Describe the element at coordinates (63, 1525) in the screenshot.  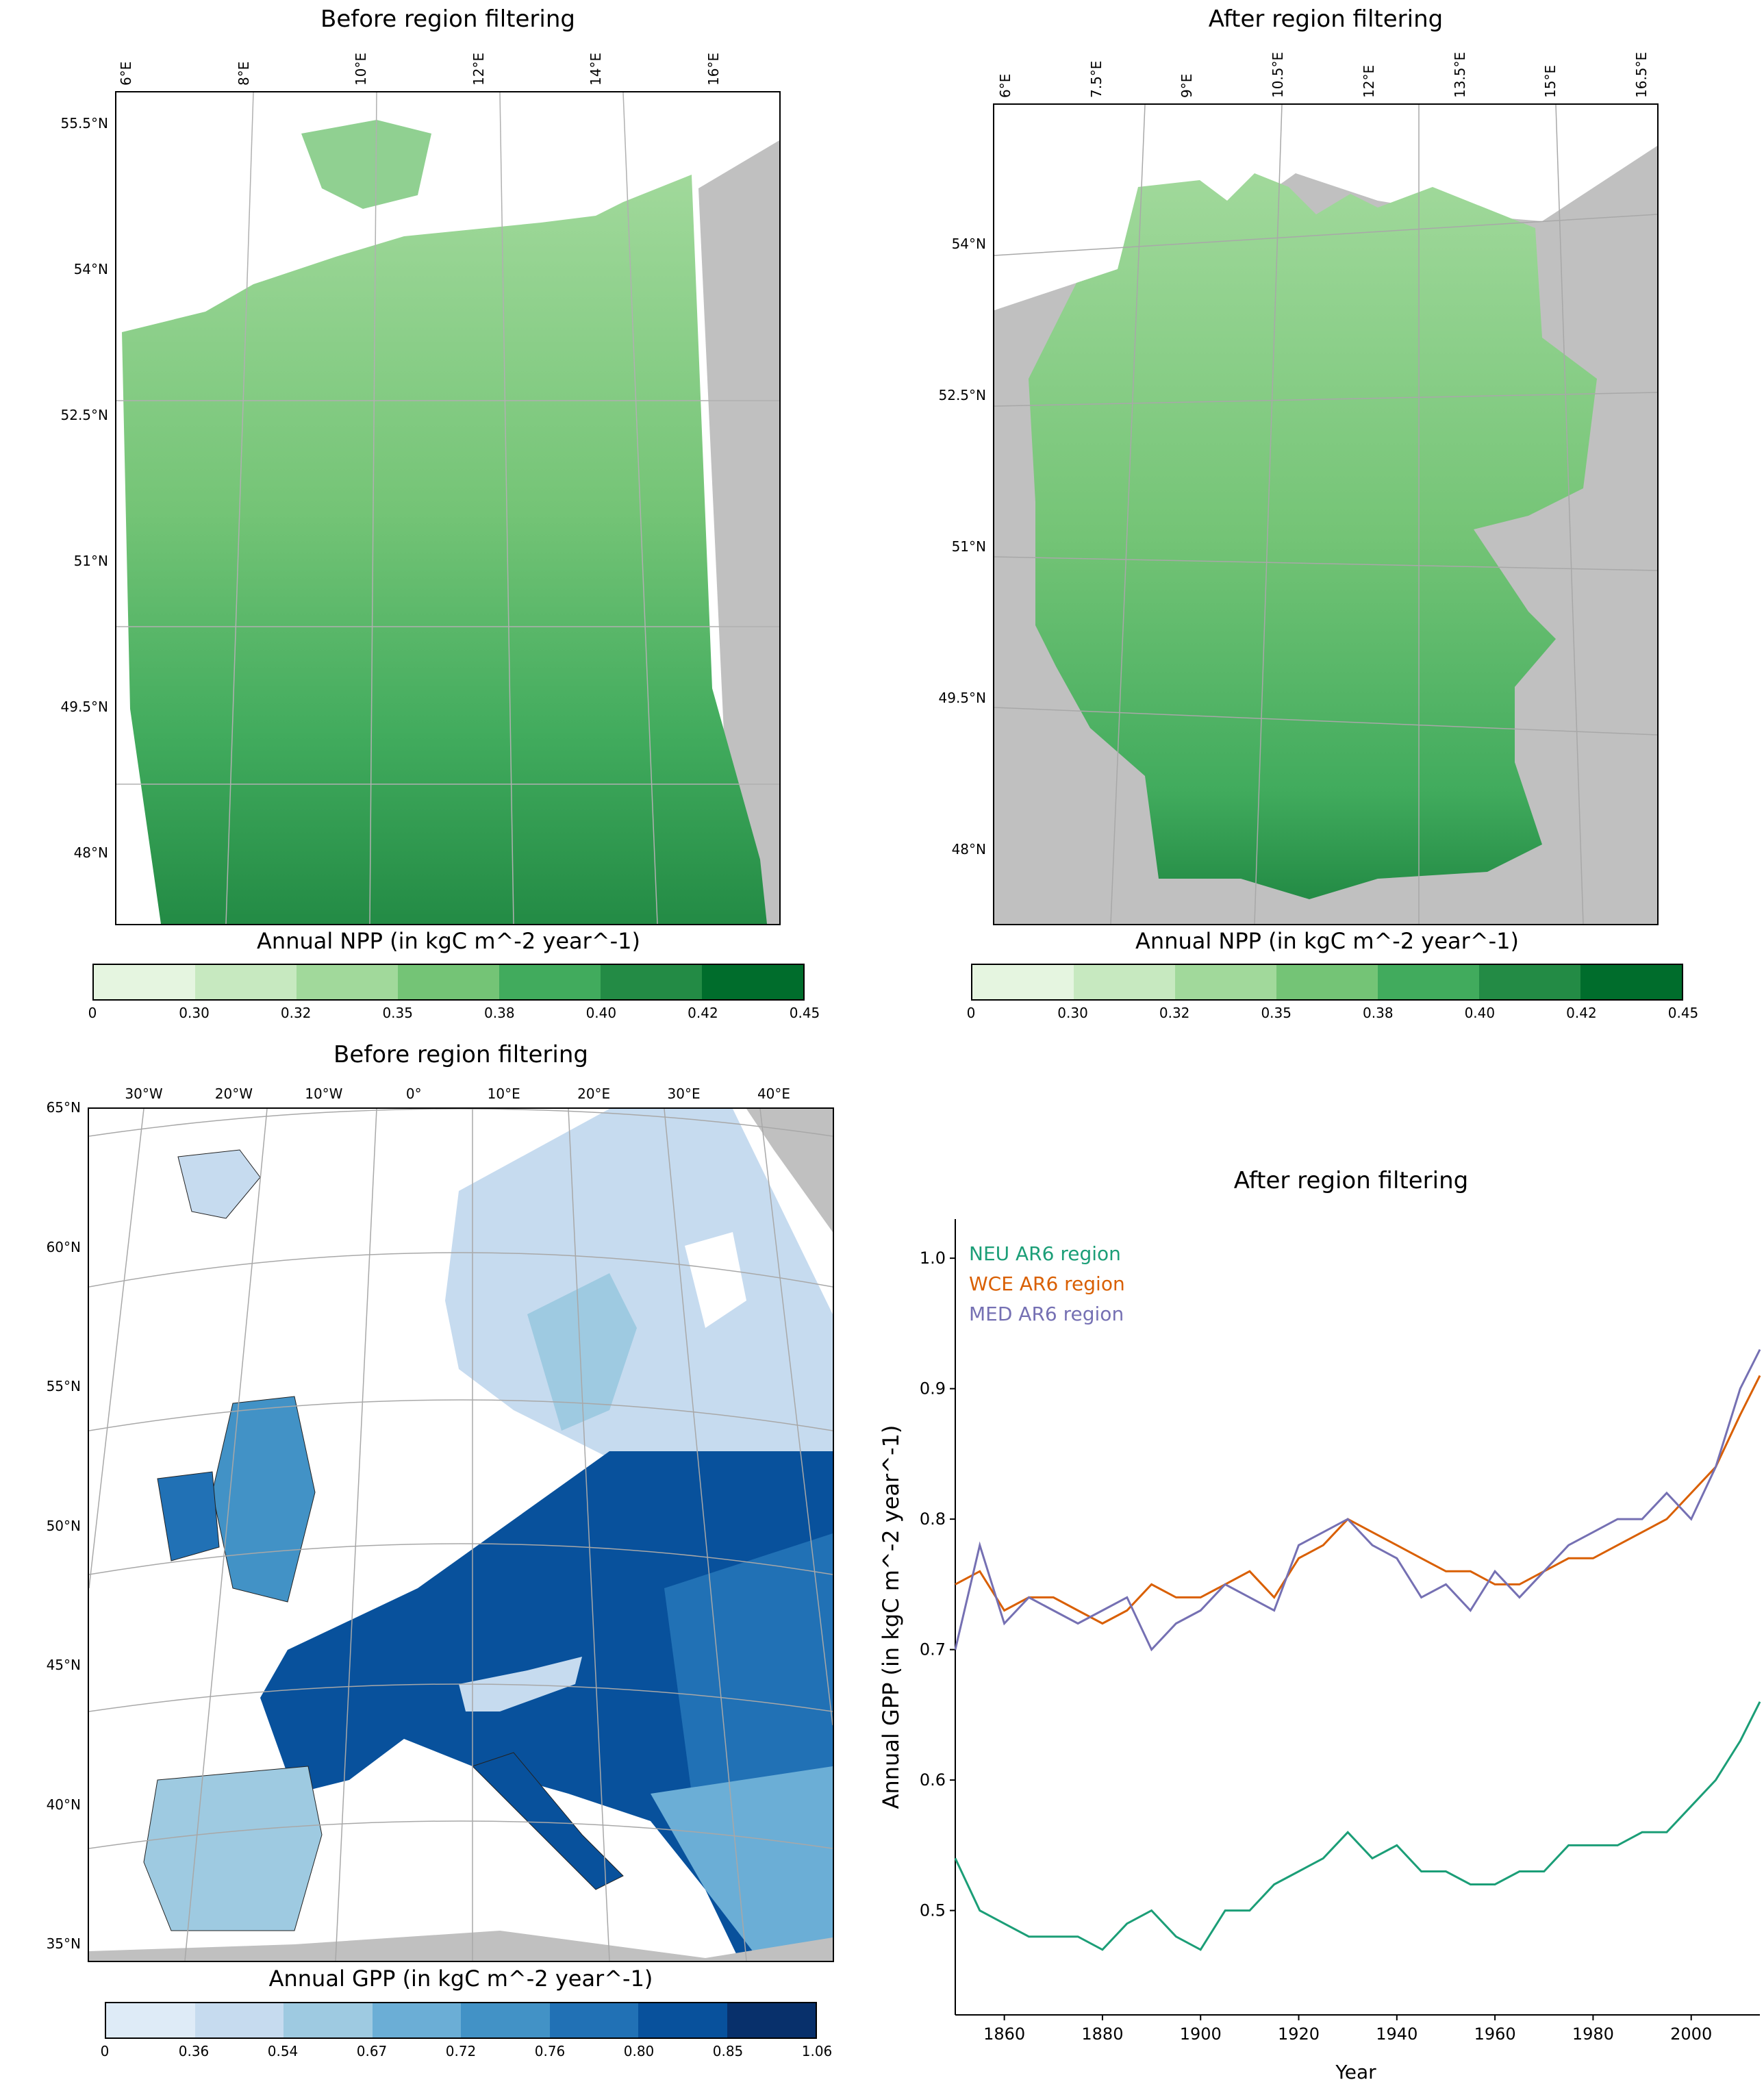
I see `lat-tick-label: 50°N` at that location.